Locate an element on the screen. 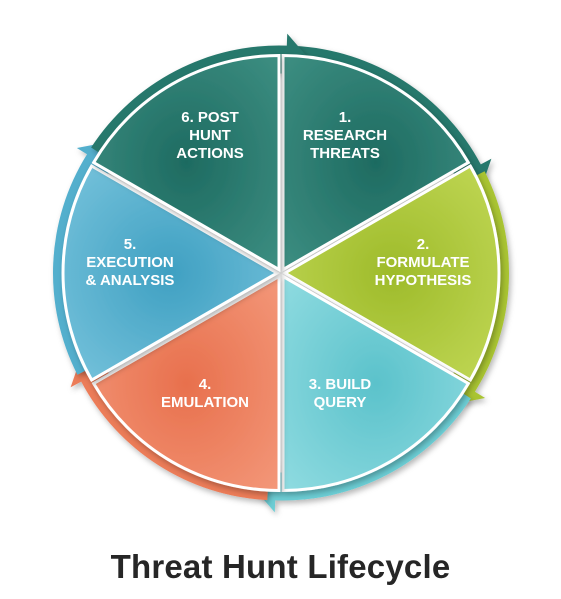 This screenshot has width=561, height=599. segment-2-label-line-3: HYPOTHESIS is located at coordinates (423, 280).